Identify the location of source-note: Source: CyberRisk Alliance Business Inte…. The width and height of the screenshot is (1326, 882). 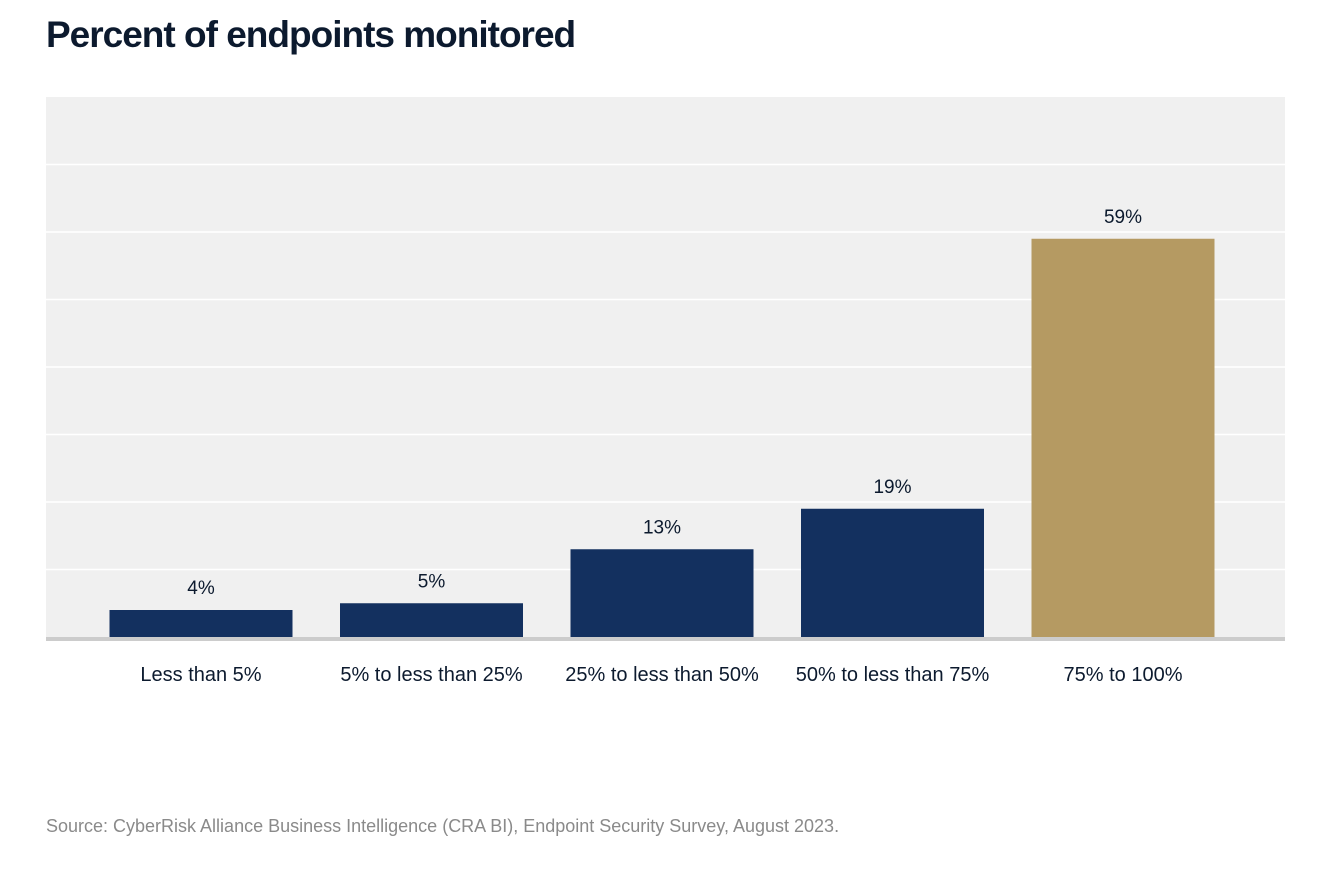
(443, 826).